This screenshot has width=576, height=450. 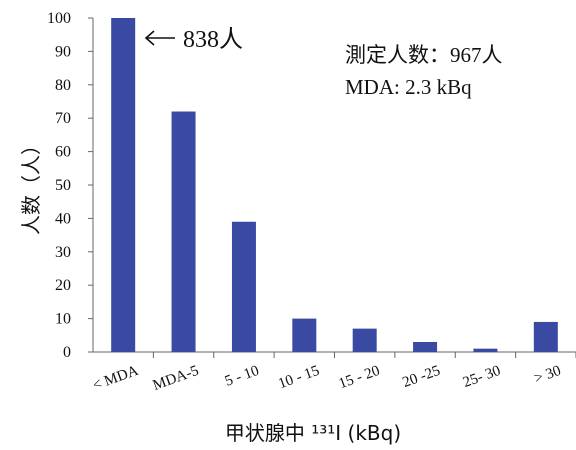 I want to click on y-tick-label: 0, so click(x=67, y=352).